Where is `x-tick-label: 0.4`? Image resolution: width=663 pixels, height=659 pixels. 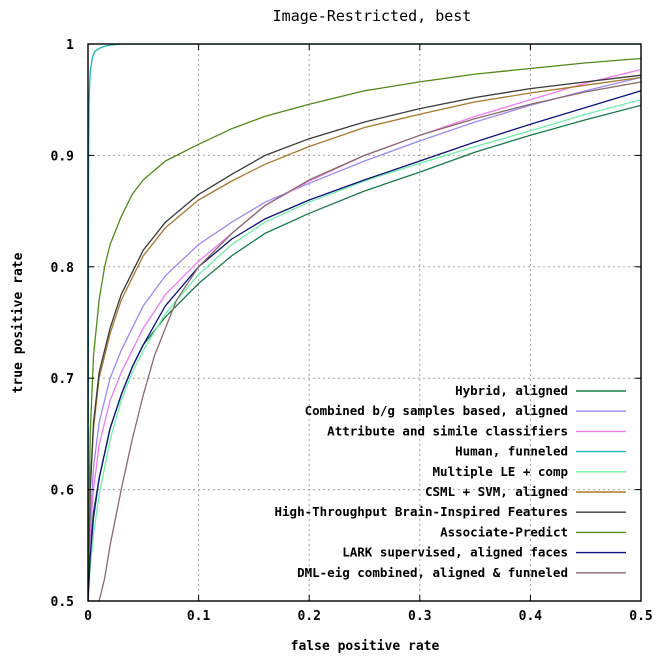 x-tick-label: 0.4 is located at coordinates (531, 616).